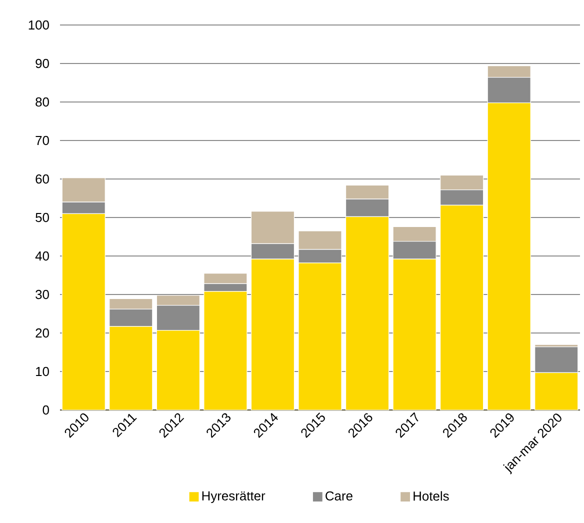 The width and height of the screenshot is (584, 523). Describe the element at coordinates (42, 217) in the screenshot. I see `y-tick-label: 50` at that location.